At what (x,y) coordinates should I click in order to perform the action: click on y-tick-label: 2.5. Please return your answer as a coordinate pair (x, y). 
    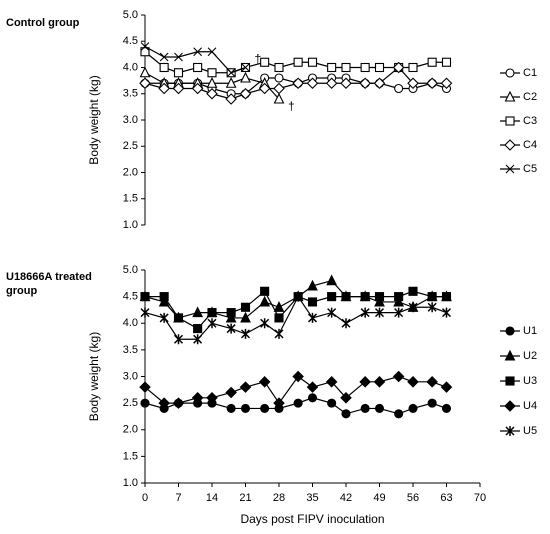
    Looking at the image, I should click on (130, 146).